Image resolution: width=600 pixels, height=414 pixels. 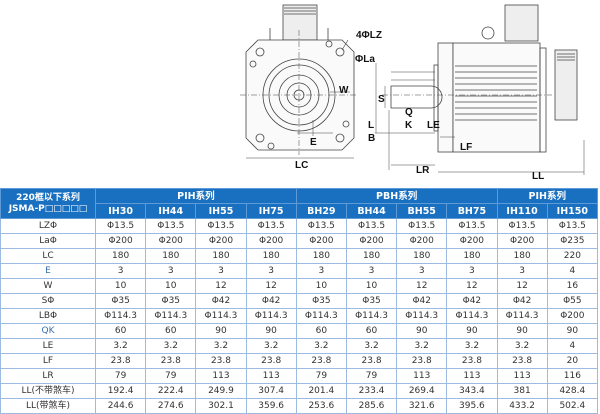 What do you see at coordinates (433, 125) in the screenshot?
I see `label-le: LE` at bounding box center [433, 125].